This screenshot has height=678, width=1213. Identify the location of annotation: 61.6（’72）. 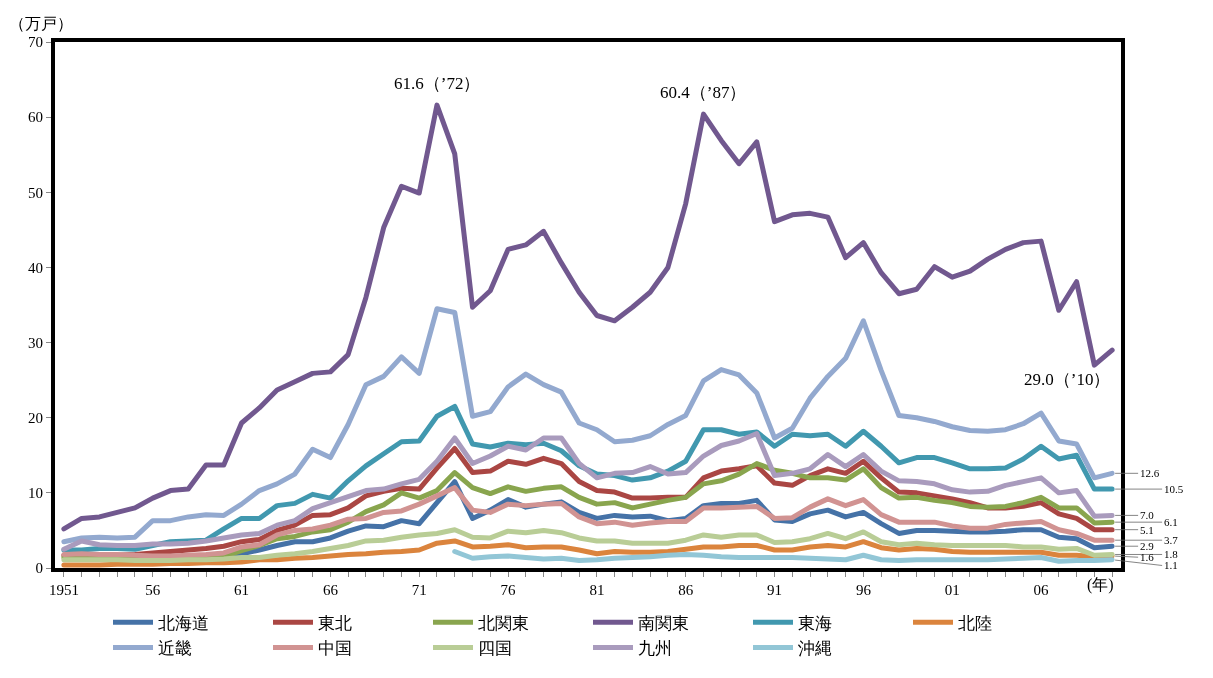
(437, 83).